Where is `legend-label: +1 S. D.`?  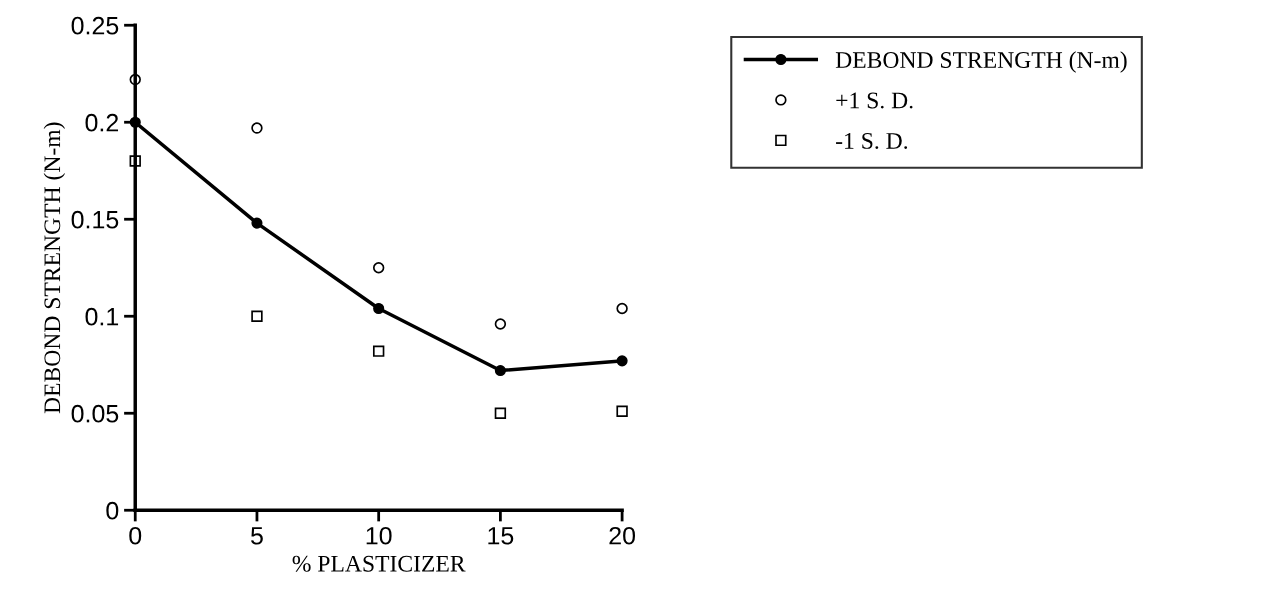 legend-label: +1 S. D. is located at coordinates (874, 100).